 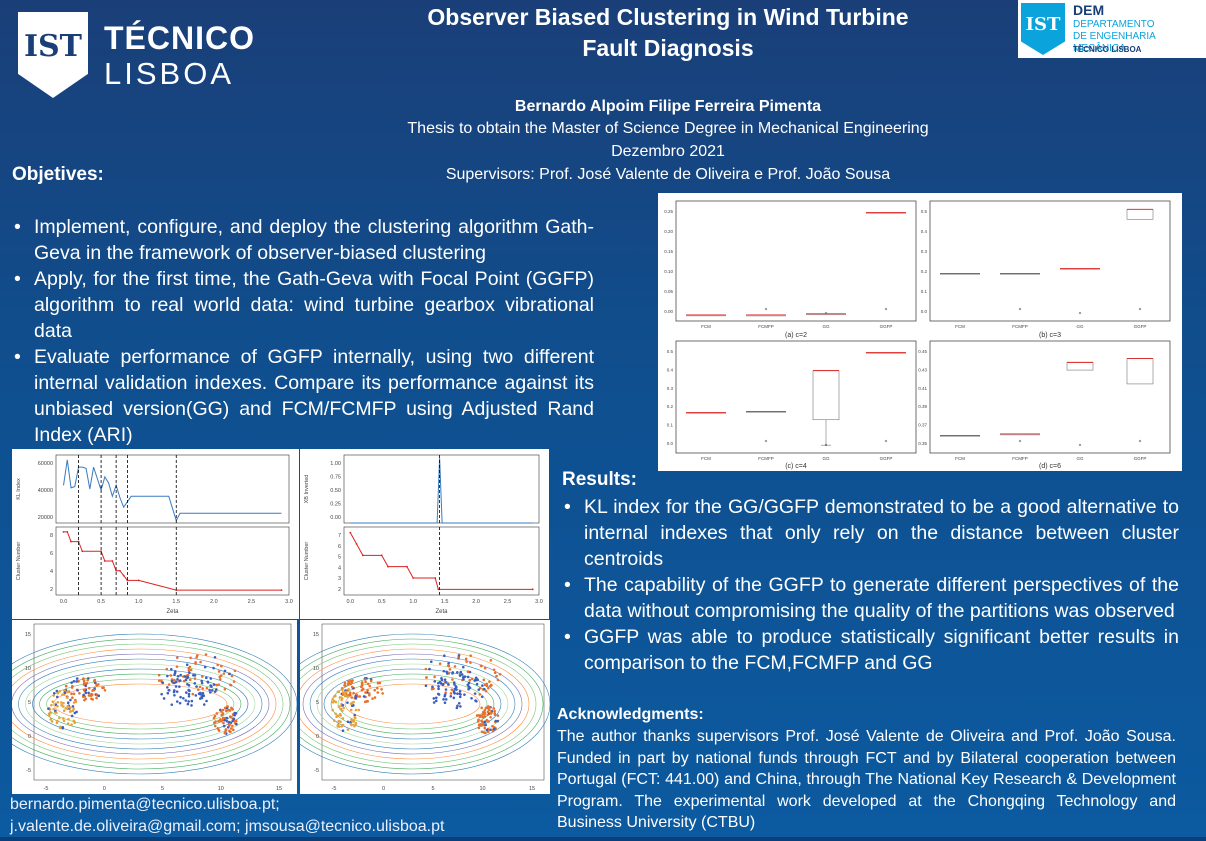 I want to click on y-tick-label: 0.5, so click(x=670, y=351).